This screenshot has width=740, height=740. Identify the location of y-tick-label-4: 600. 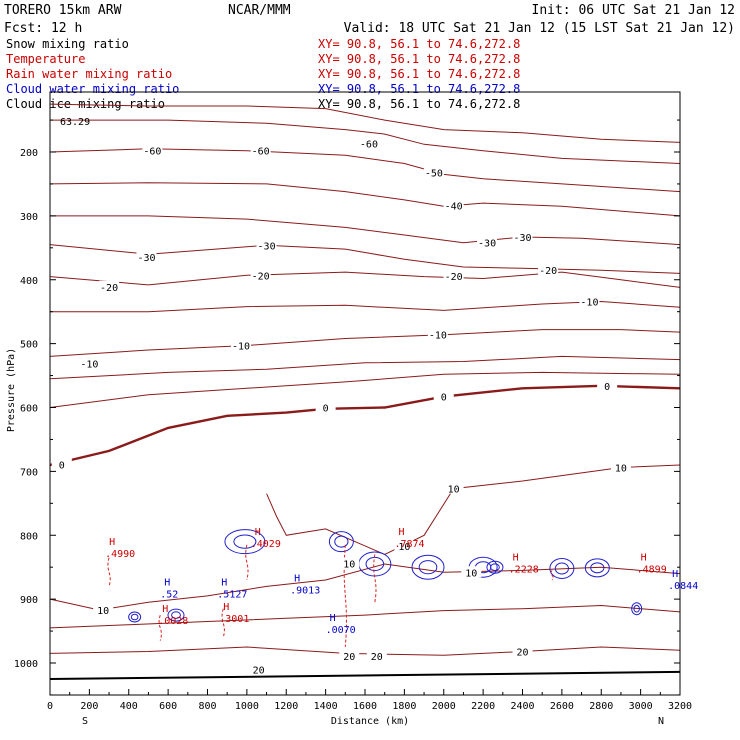
(29, 409).